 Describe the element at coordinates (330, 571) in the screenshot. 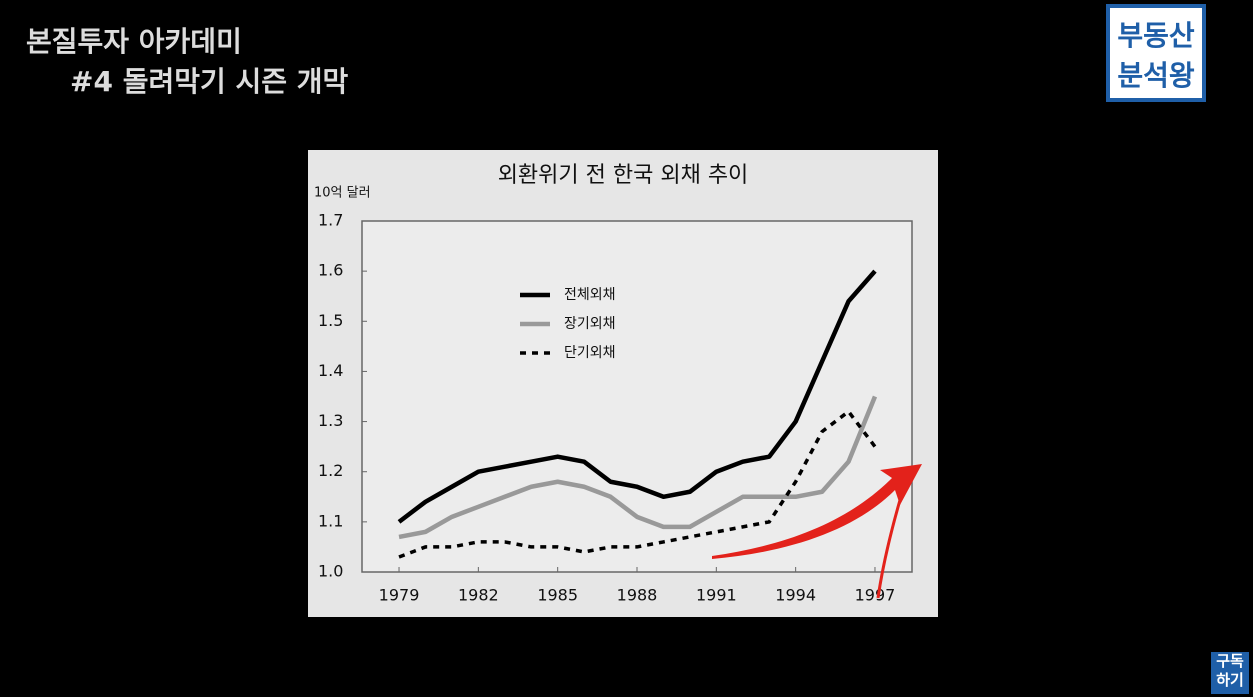

I see `y-tick-label: 1.0` at that location.